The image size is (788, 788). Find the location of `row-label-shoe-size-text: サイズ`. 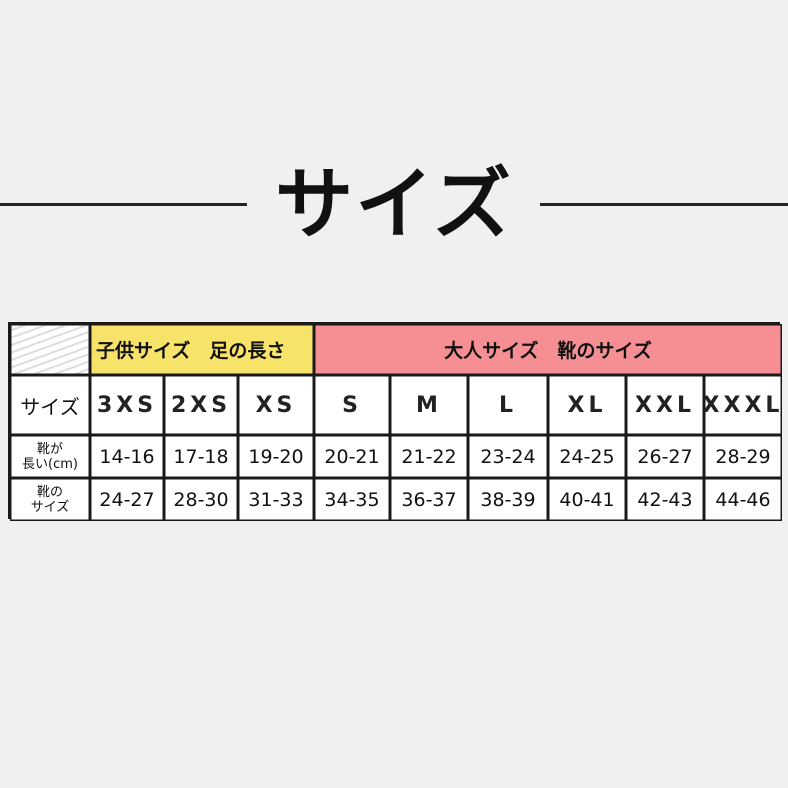

row-label-shoe-size-text: サイズ is located at coordinates (50, 507).